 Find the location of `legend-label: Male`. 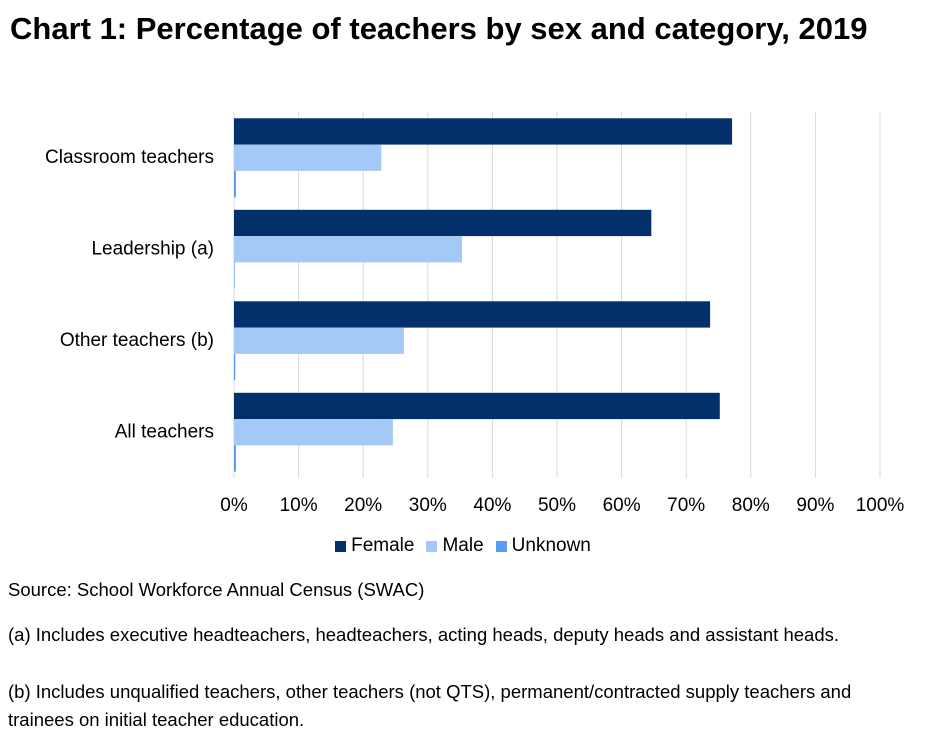

legend-label: Male is located at coordinates (463, 545).